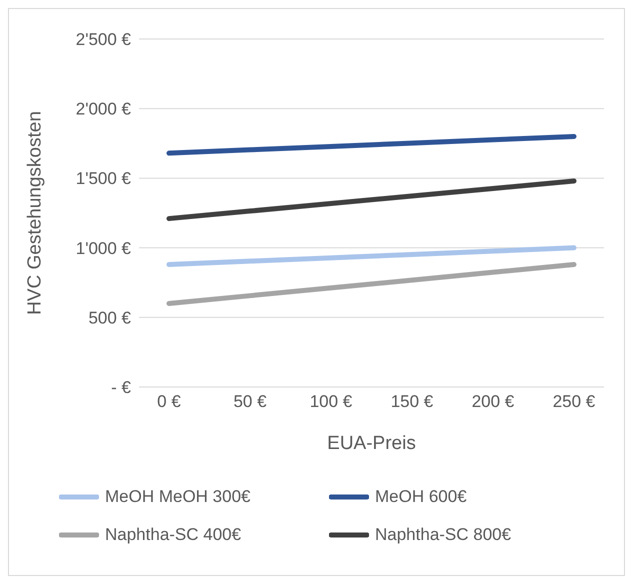 Image resolution: width=637 pixels, height=584 pixels. What do you see at coordinates (493, 402) in the screenshot?
I see `x-tick-label: 200 €` at bounding box center [493, 402].